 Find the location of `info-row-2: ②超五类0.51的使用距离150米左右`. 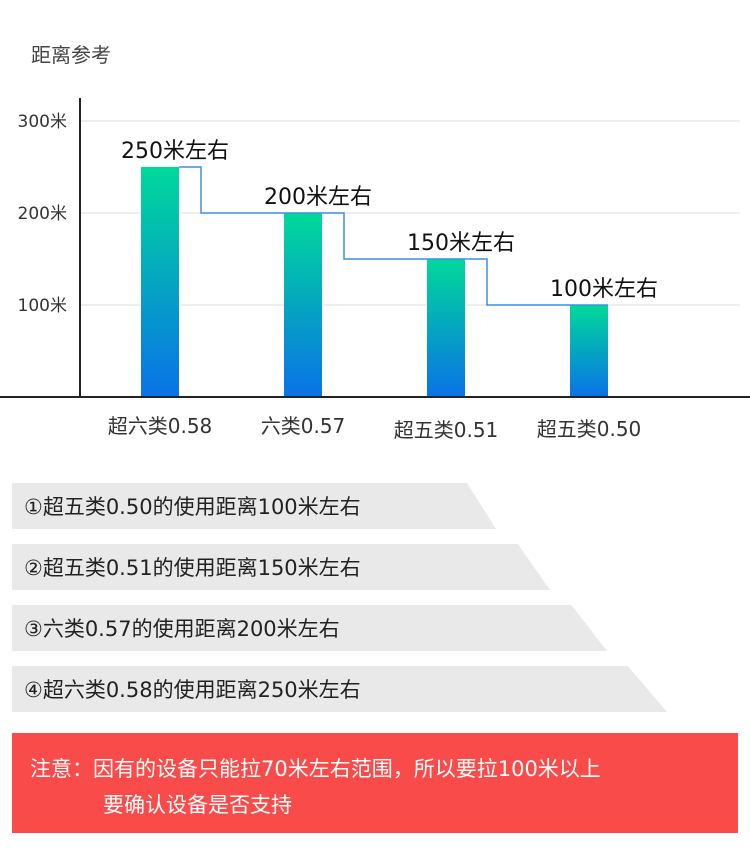

info-row-2: ②超五类0.51的使用距离150米左右 is located at coordinates (281, 567).